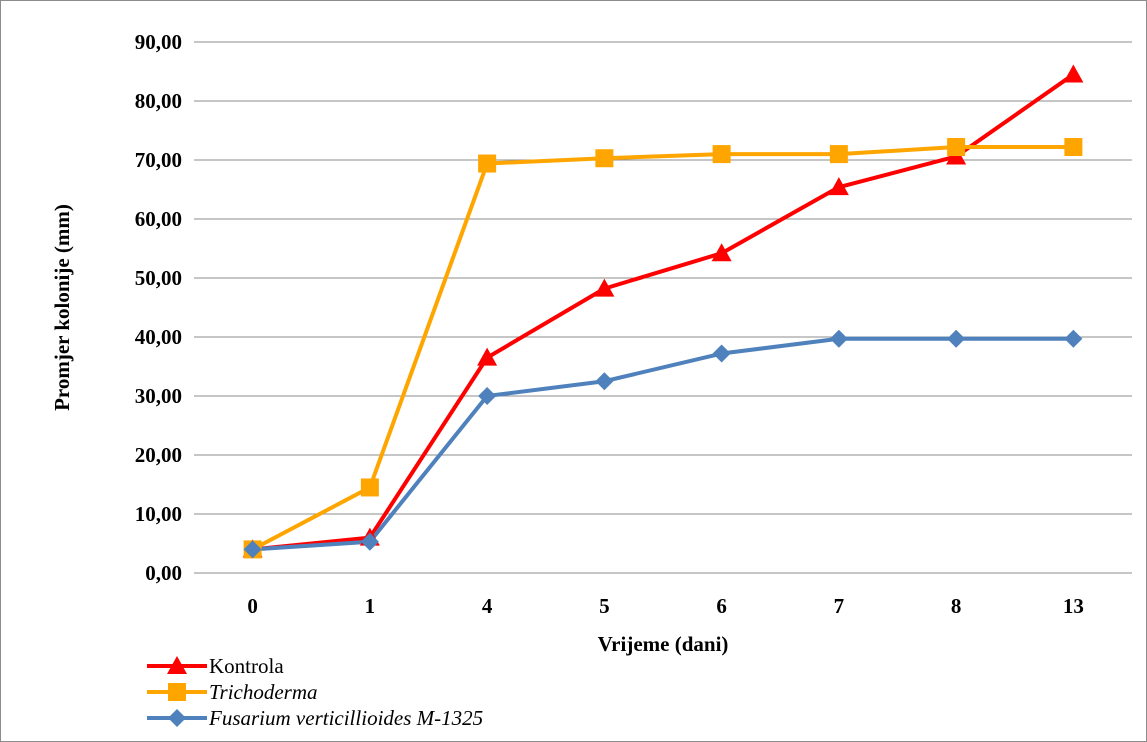  I want to click on x-tick-label: 1, so click(370, 606).